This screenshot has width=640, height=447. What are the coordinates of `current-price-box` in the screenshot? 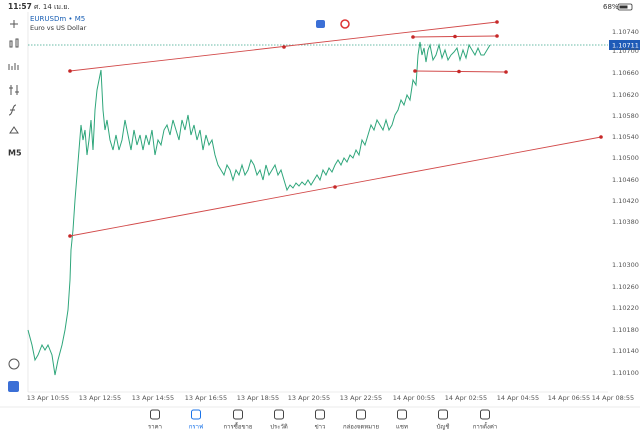 It's located at (624, 45).